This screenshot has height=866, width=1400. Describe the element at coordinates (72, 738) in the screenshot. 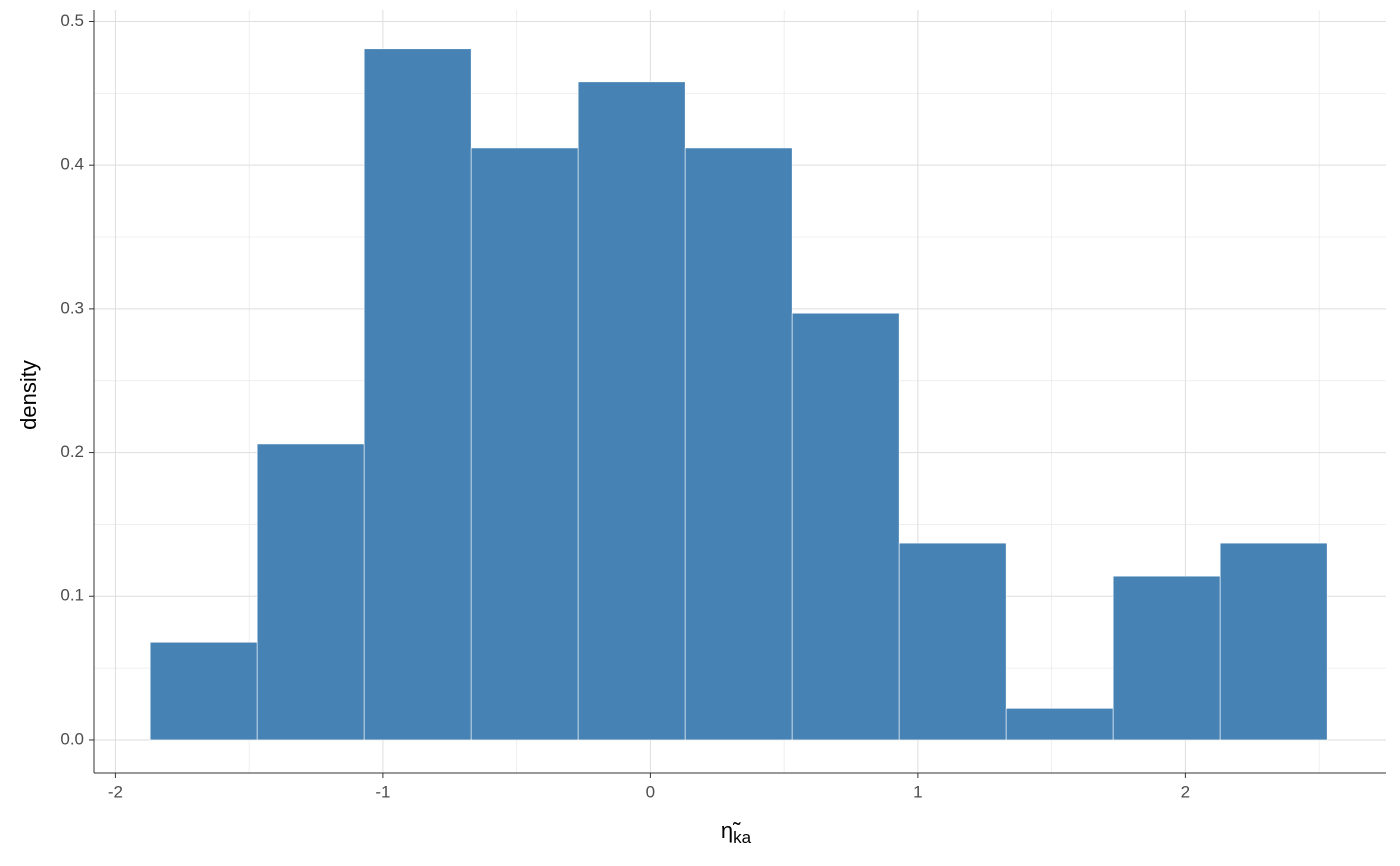

I see `y-tick-label: 0.0` at that location.